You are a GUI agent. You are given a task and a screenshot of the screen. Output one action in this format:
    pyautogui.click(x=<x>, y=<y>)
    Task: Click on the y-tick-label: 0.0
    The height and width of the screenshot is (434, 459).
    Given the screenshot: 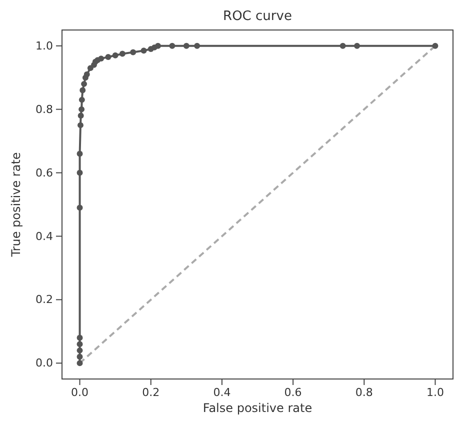 What is the action you would take?
    pyautogui.click(x=44, y=363)
    